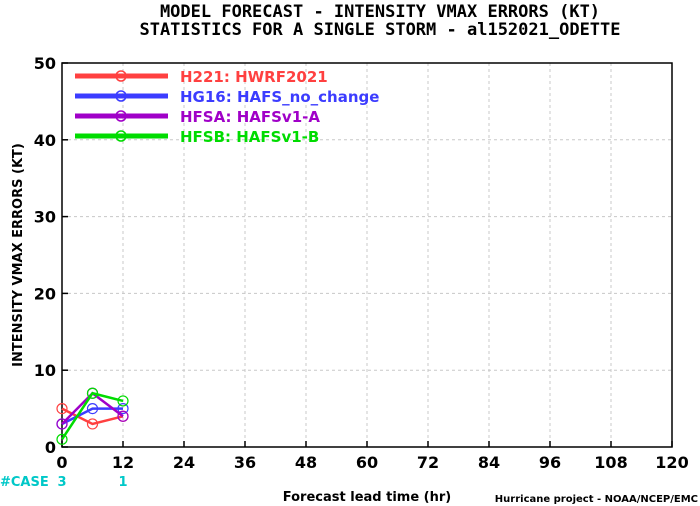 Image resolution: width=700 pixels, height=506 pixels. I want to click on y-axis-label: INTENSITY VMAX ERRORS (KT), so click(18, 255).